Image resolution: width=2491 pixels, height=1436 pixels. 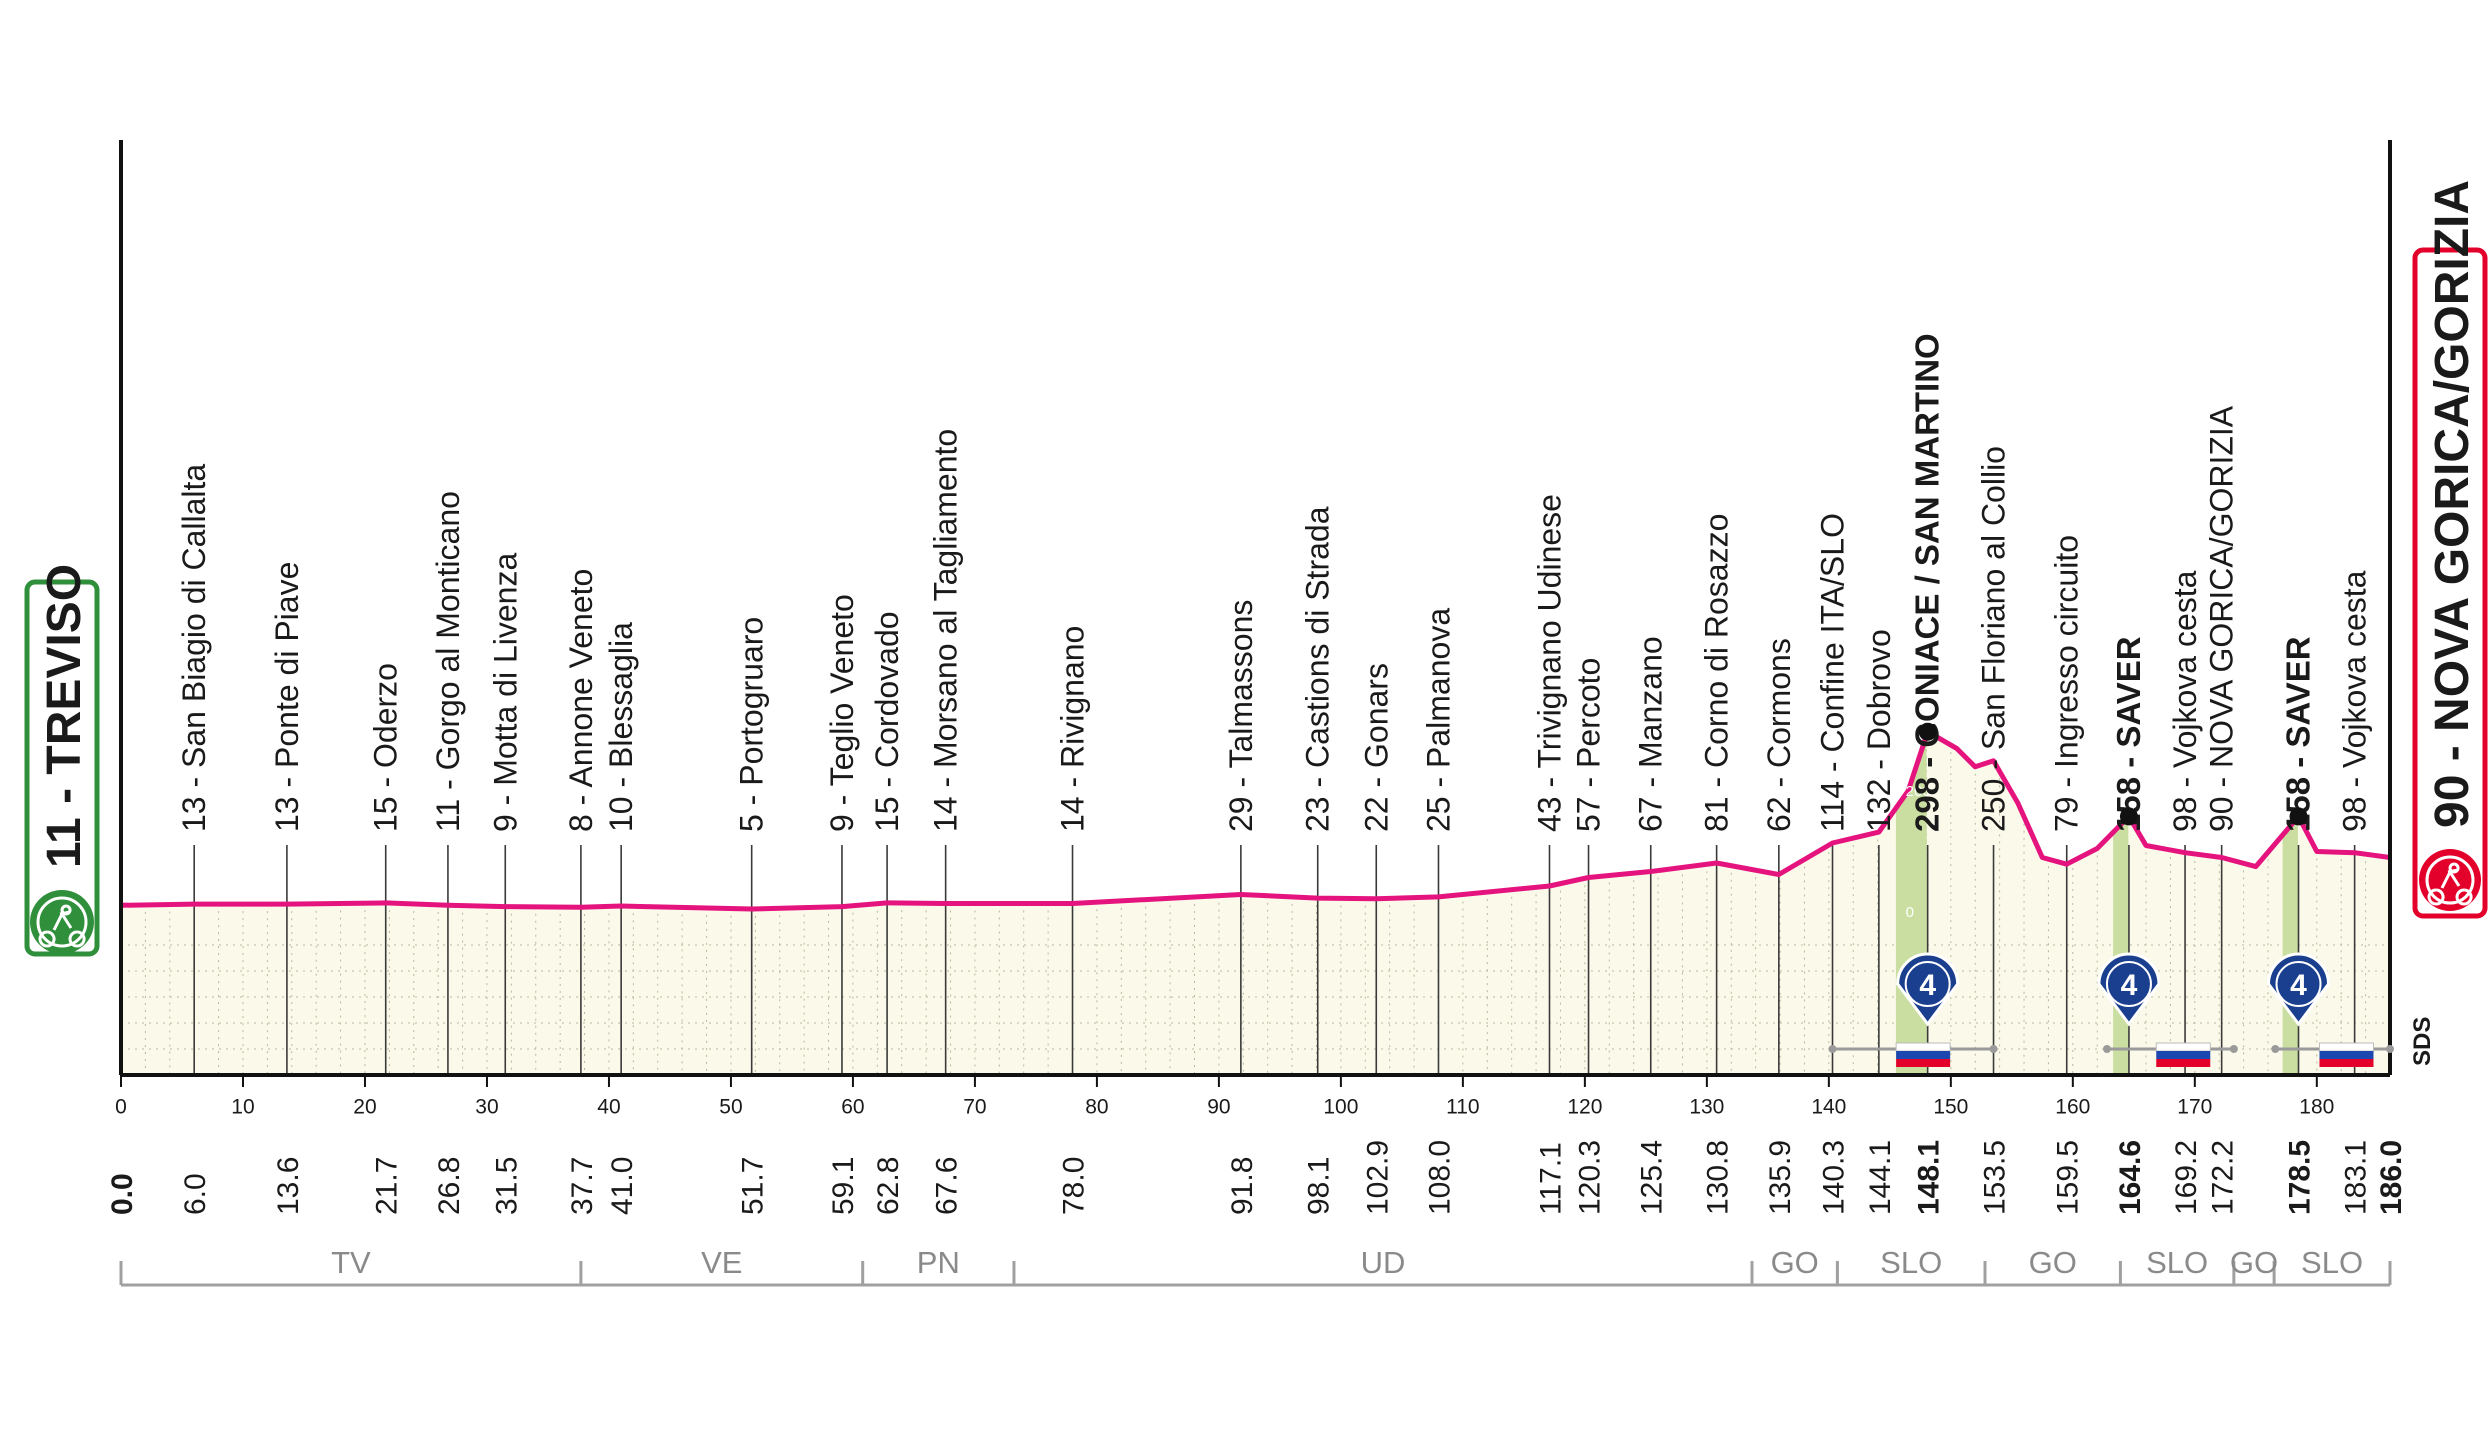 What do you see at coordinates (1377, 1177) in the screenshot?
I see `km-label: 102.9` at bounding box center [1377, 1177].